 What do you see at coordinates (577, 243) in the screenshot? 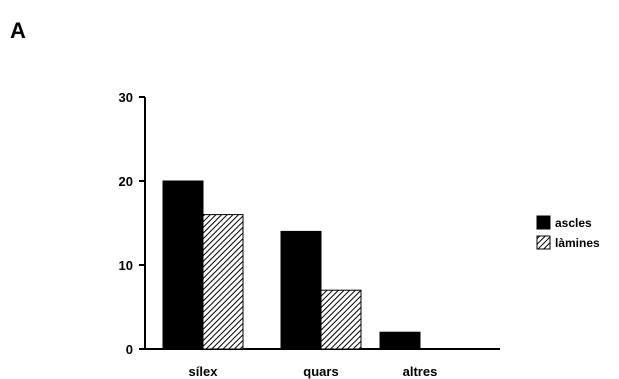
I see `legend-label-lamines: làmines` at bounding box center [577, 243].